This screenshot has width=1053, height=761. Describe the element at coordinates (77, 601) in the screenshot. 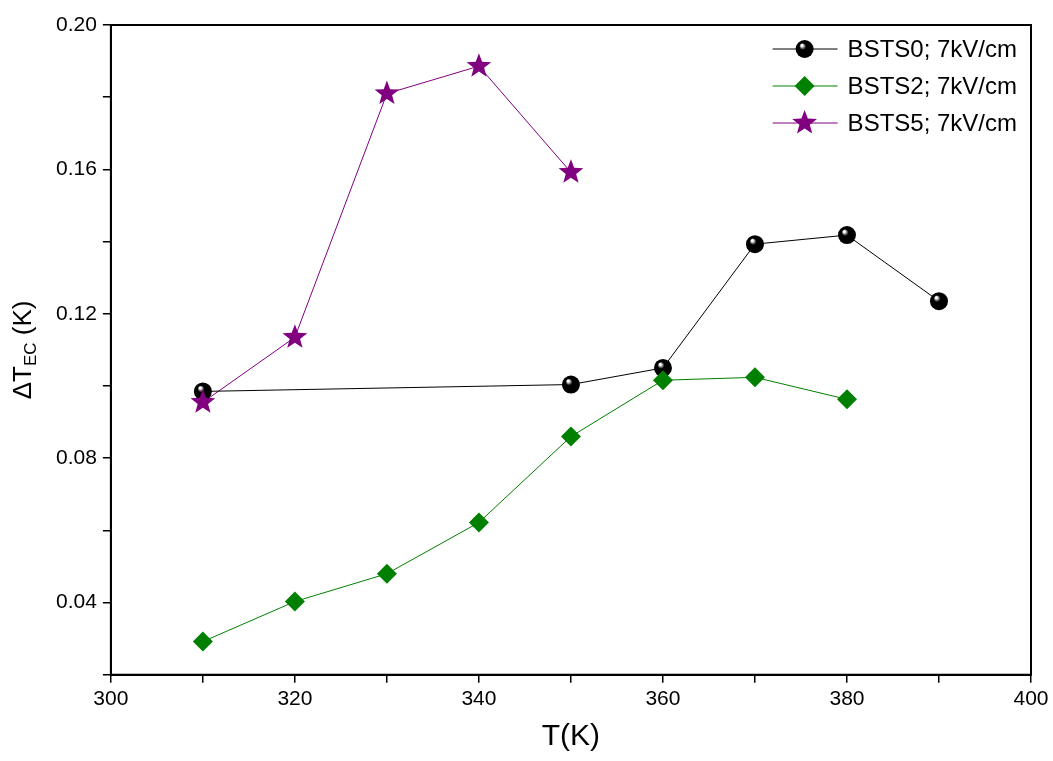

I see `y-tick-label: 0.04` at that location.